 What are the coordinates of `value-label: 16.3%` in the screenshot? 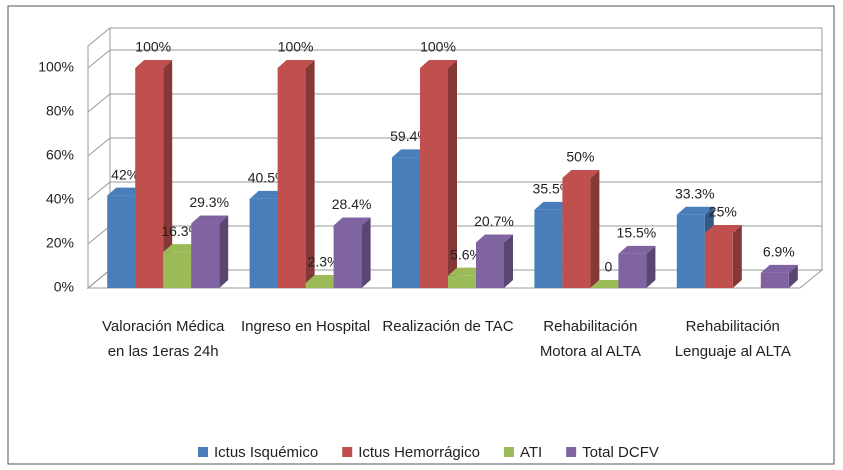 It's located at (181, 231).